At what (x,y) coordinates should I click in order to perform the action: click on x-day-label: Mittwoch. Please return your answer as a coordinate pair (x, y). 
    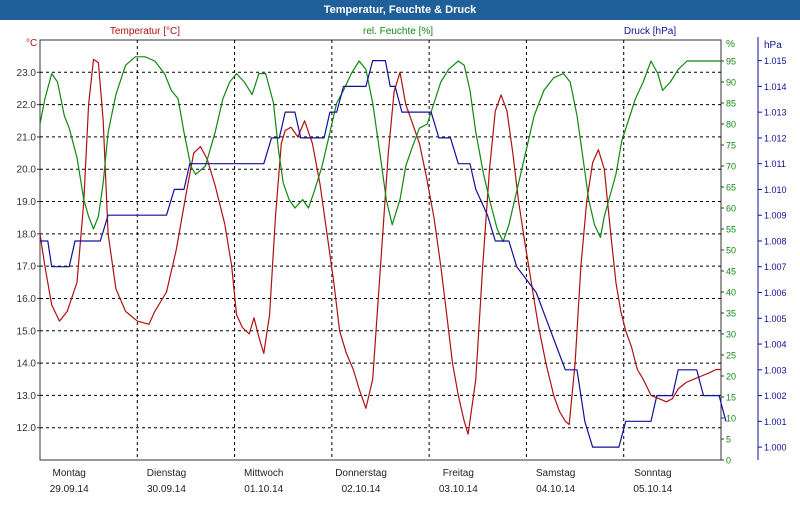
    Looking at the image, I should click on (263, 473).